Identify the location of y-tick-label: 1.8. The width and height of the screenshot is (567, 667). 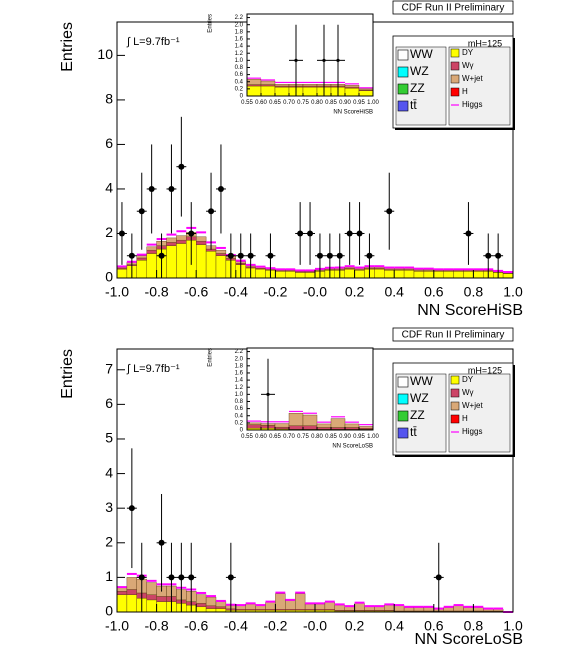
(239, 366).